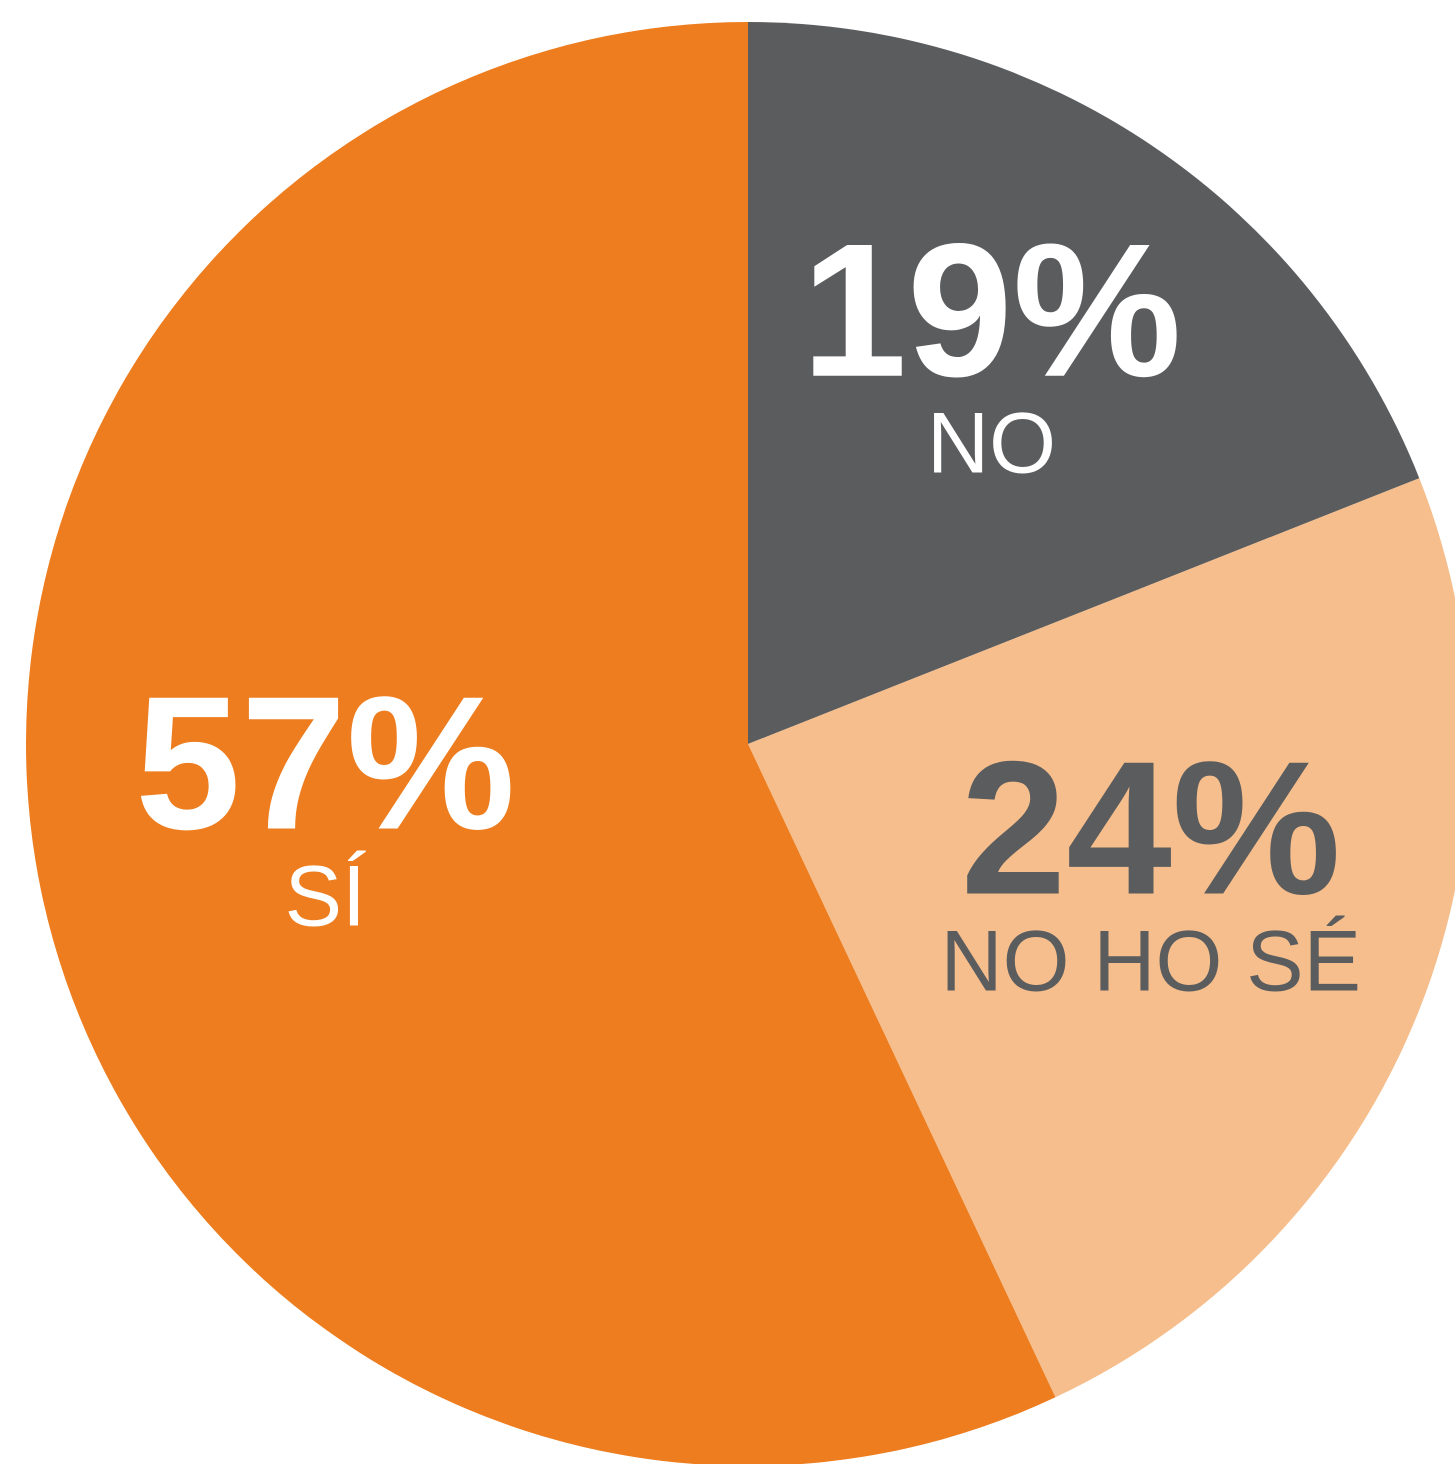 This screenshot has height=1464, width=1455. Describe the element at coordinates (991, 311) in the screenshot. I see `value-label: 19%` at that location.